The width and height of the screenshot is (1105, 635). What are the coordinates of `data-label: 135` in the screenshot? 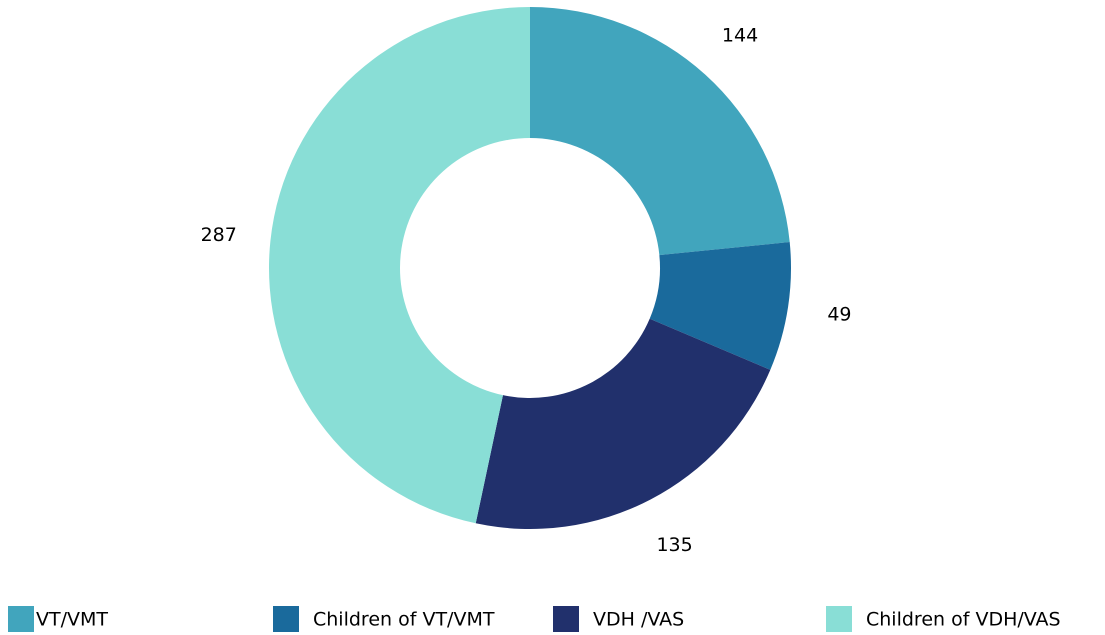 It's located at (674, 545).